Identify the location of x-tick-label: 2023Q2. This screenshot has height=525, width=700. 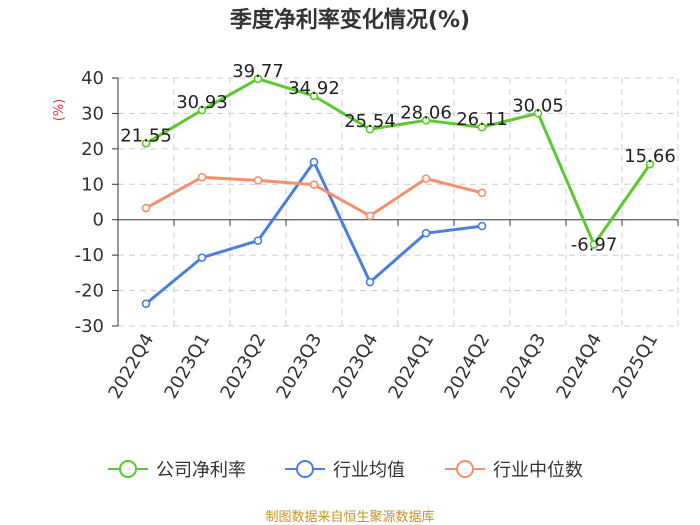
(243, 366).